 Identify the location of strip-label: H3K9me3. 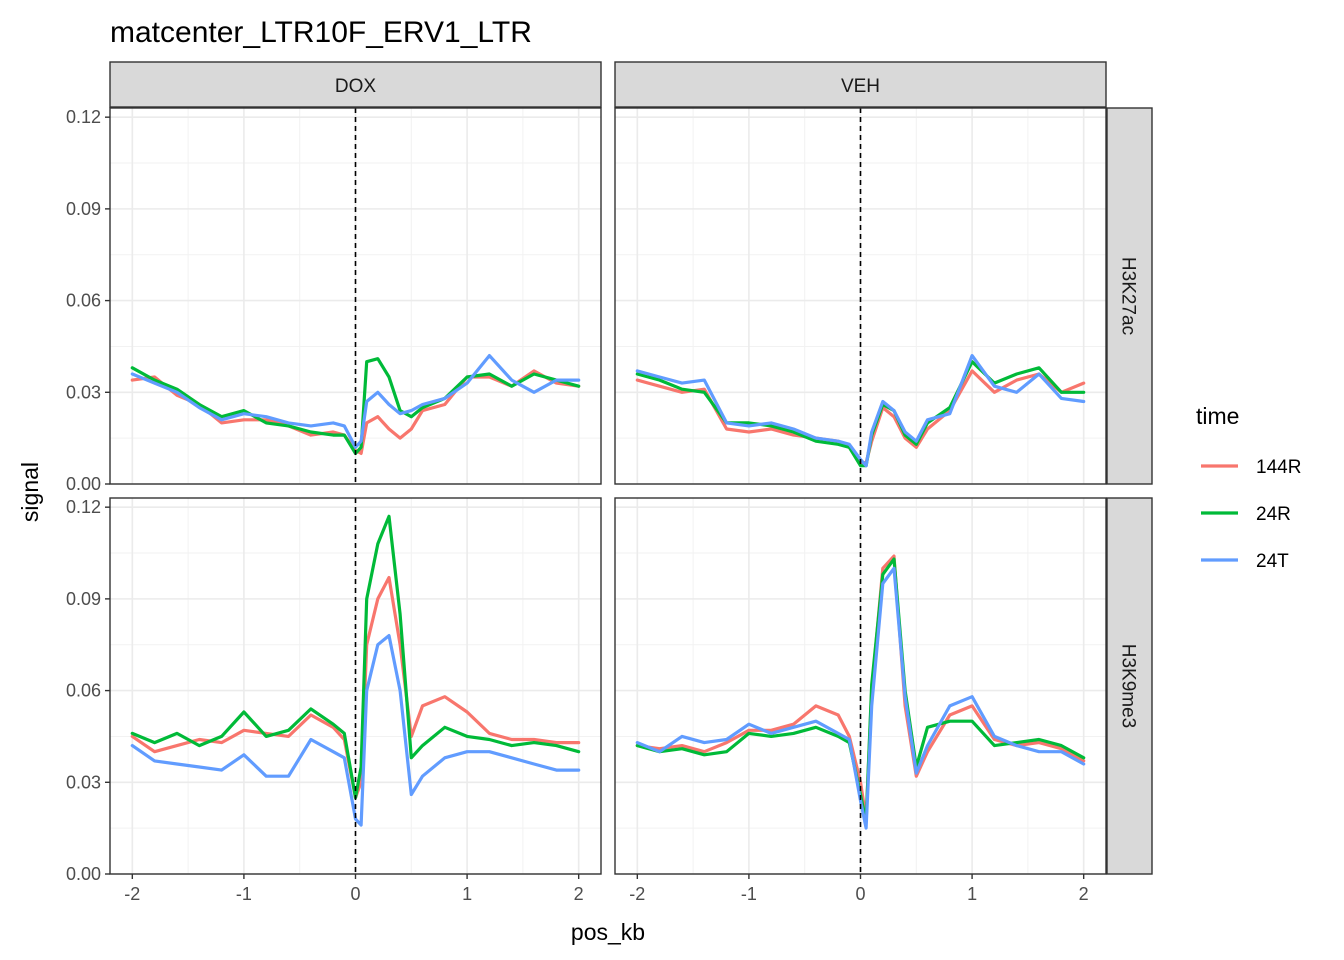
(1128, 686).